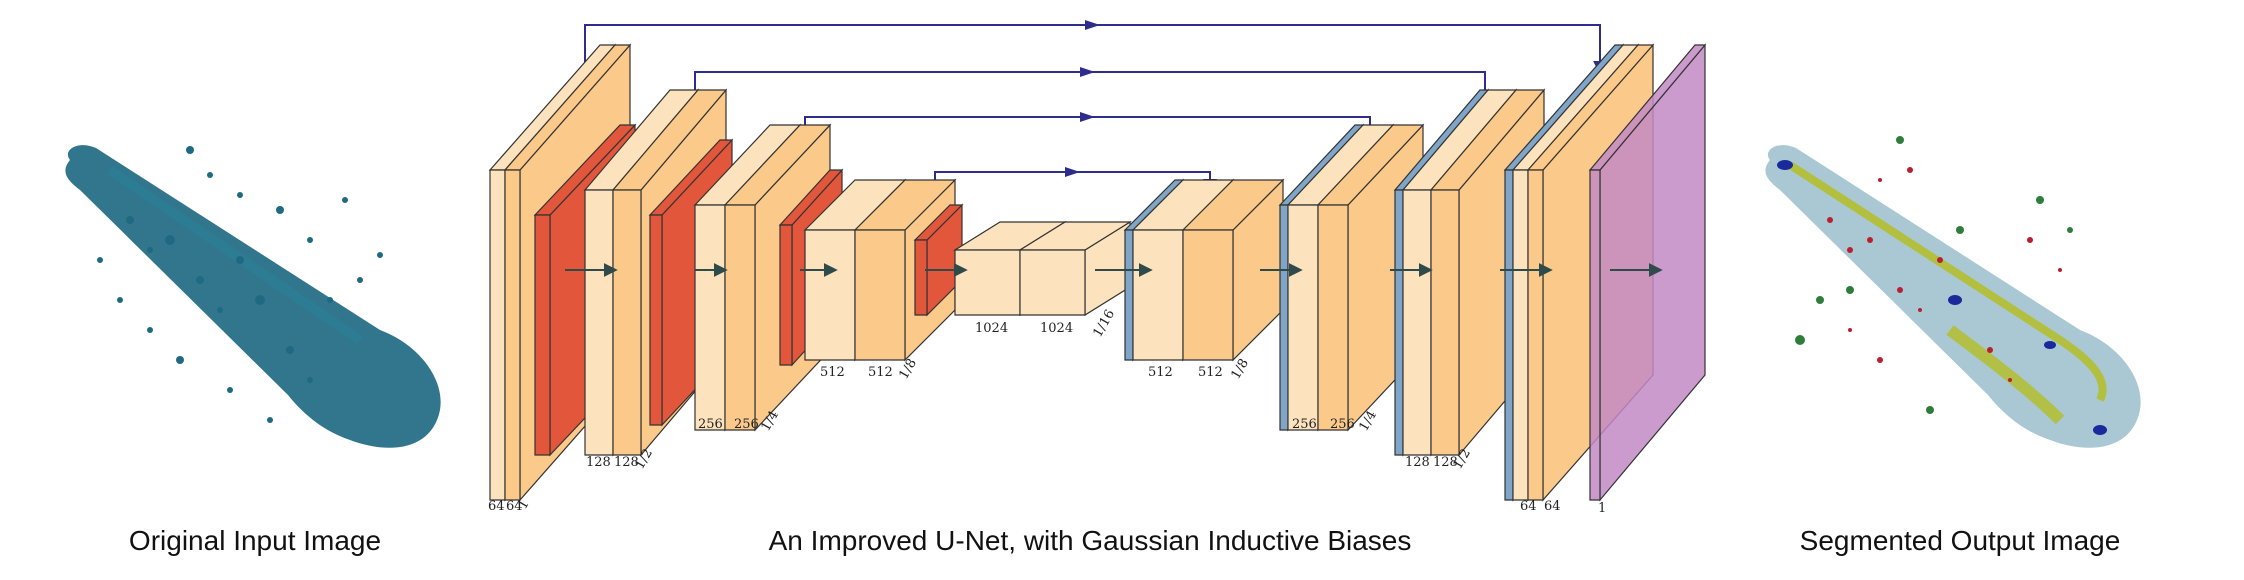 This screenshot has width=2244, height=580. Describe the element at coordinates (1104, 323) in the screenshot. I see `bottleneck-label-scale: 1/16` at that location.